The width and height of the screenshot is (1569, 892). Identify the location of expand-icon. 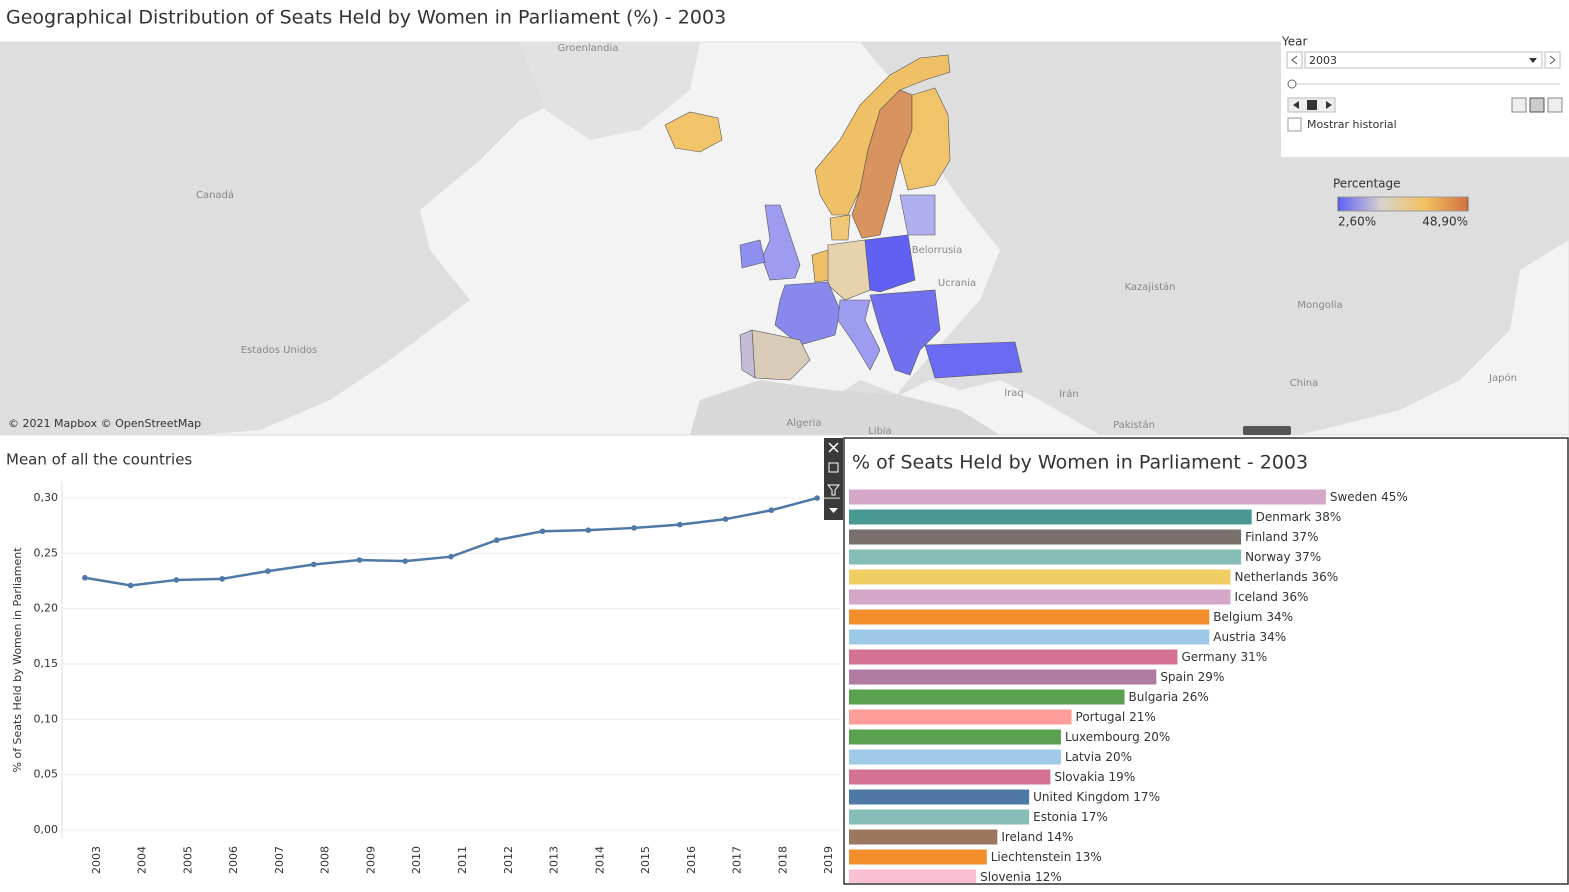
(833, 467).